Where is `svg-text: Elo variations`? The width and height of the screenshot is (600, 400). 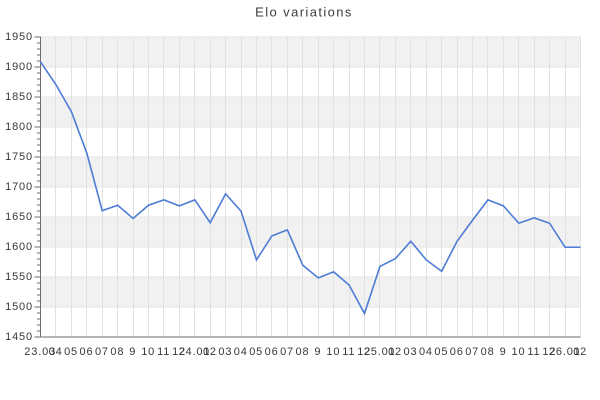
svg-text: Elo variations is located at coordinates (304, 12).